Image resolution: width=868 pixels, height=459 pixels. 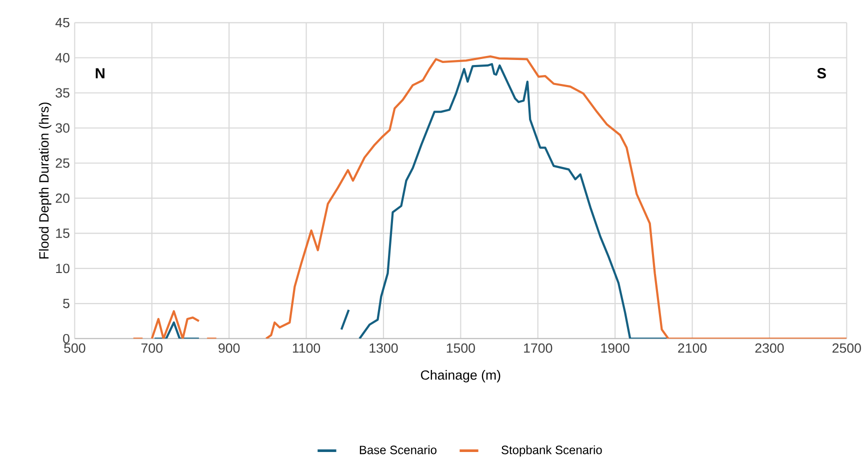 I want to click on y-tick-label: 20, so click(x=63, y=199).